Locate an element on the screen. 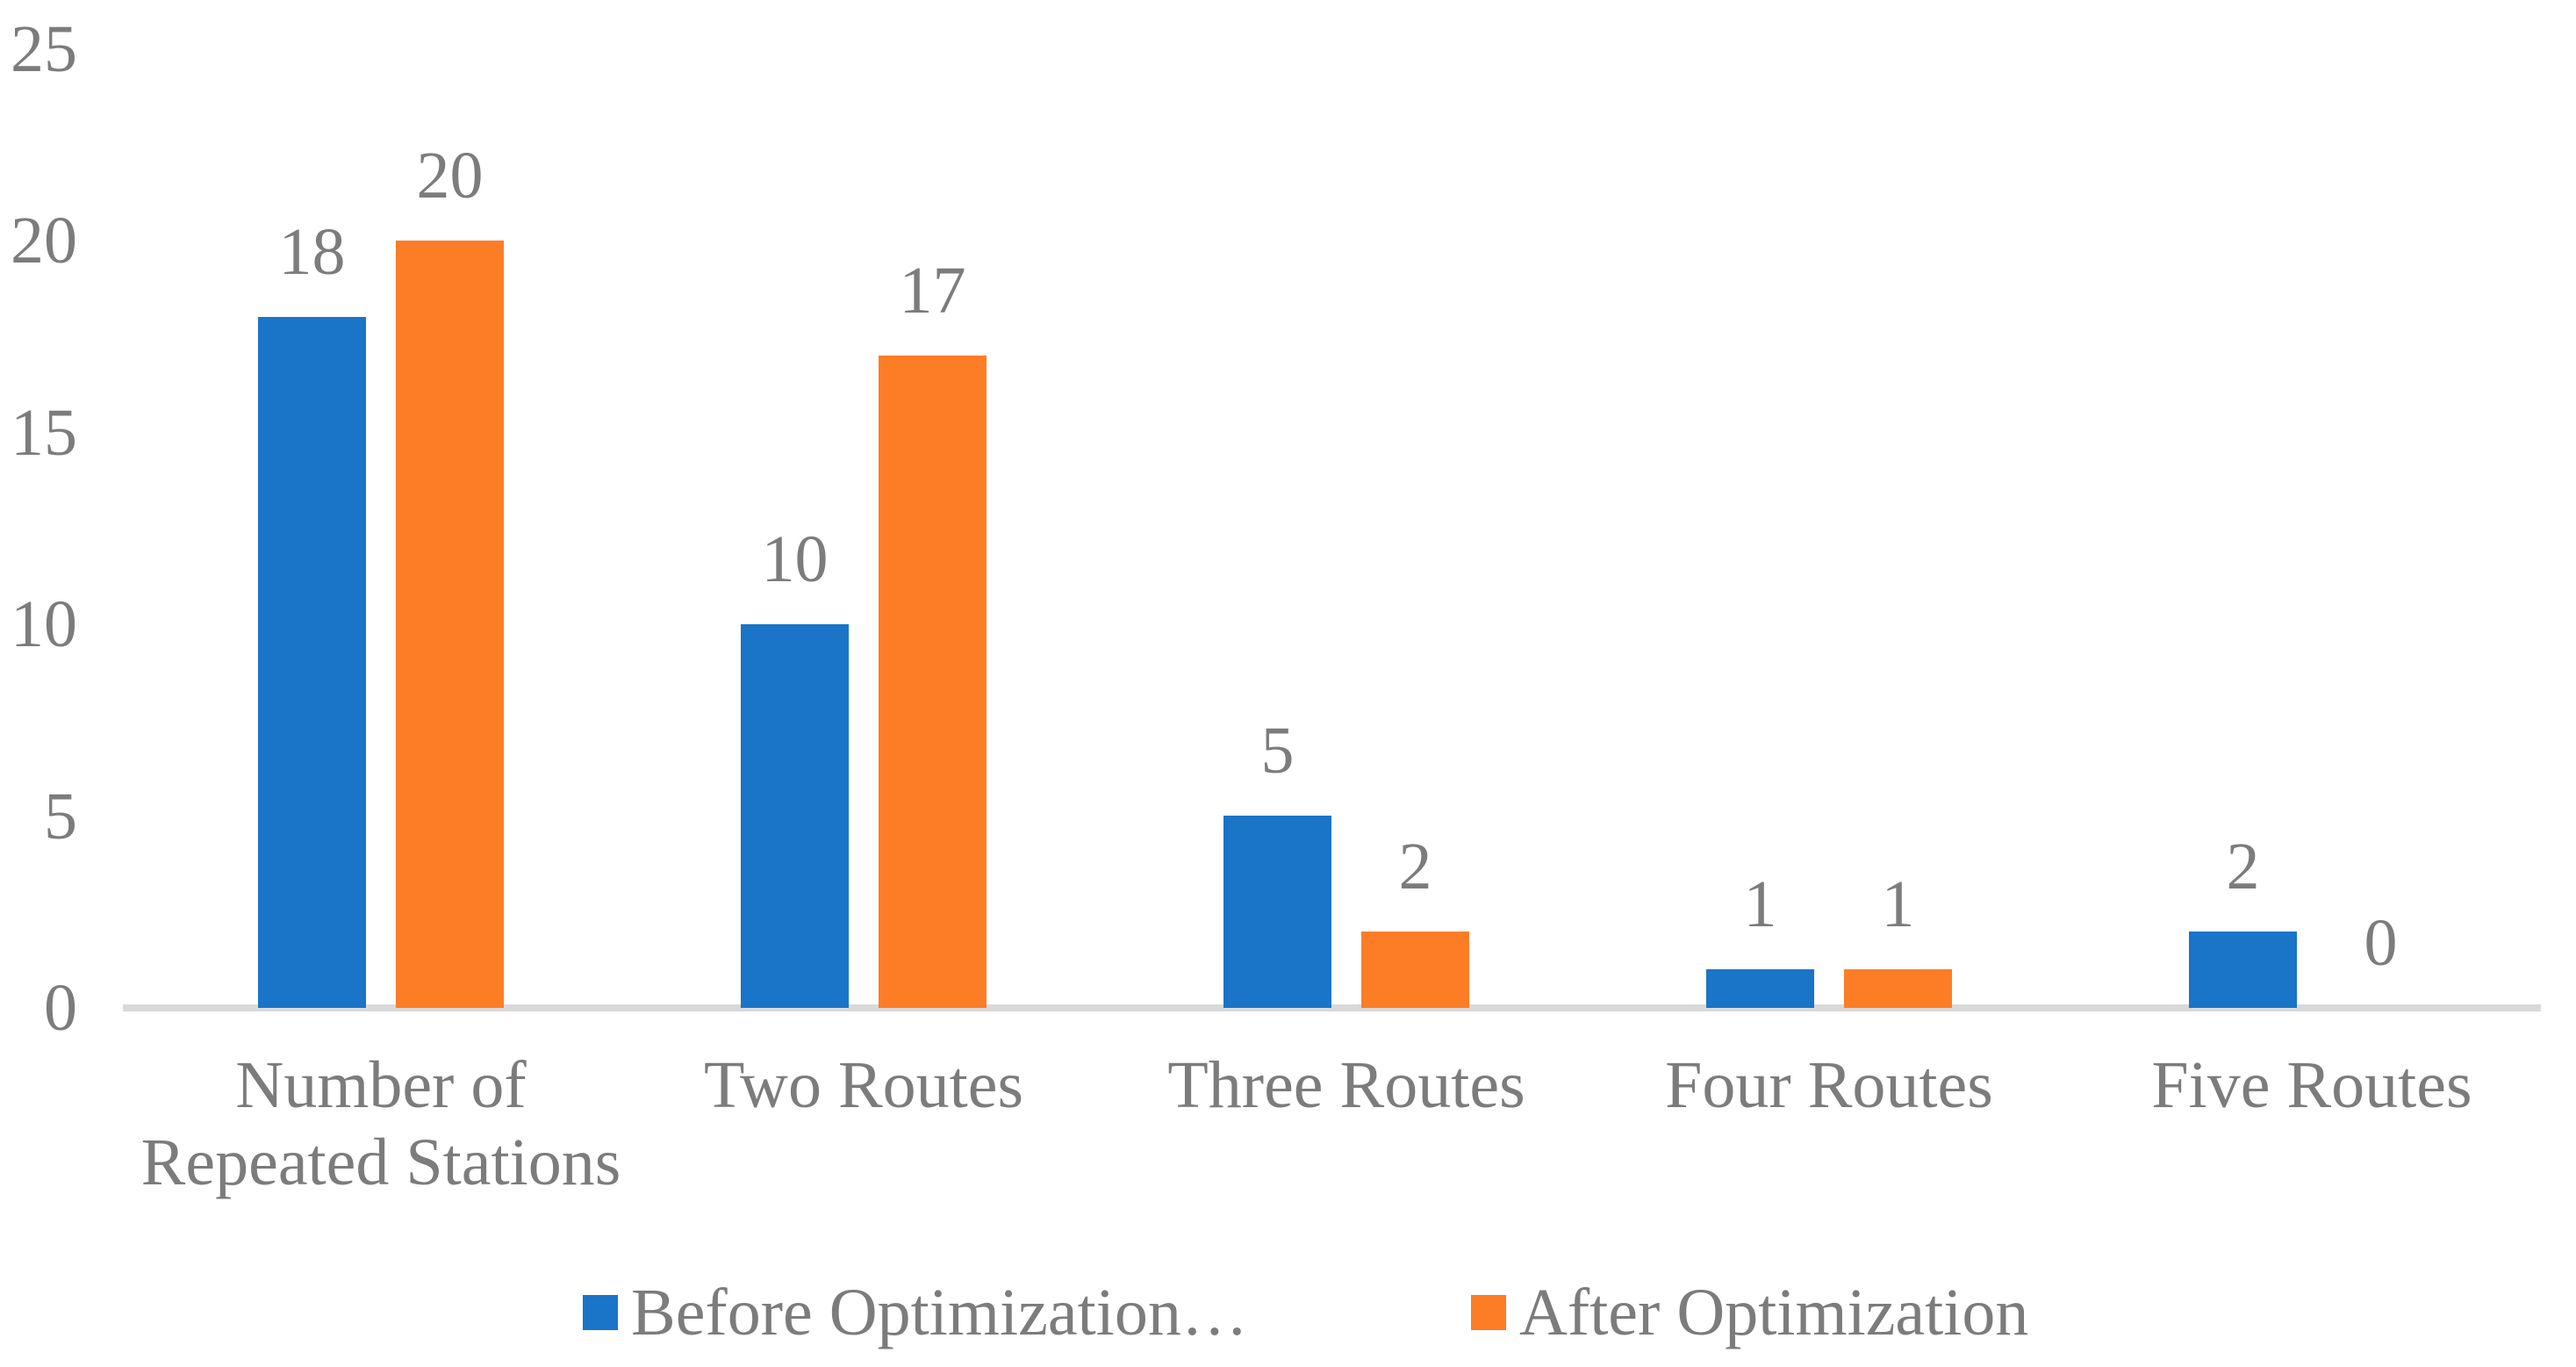 The height and width of the screenshot is (1367, 2576). category-label: Four Routes is located at coordinates (1829, 1085).